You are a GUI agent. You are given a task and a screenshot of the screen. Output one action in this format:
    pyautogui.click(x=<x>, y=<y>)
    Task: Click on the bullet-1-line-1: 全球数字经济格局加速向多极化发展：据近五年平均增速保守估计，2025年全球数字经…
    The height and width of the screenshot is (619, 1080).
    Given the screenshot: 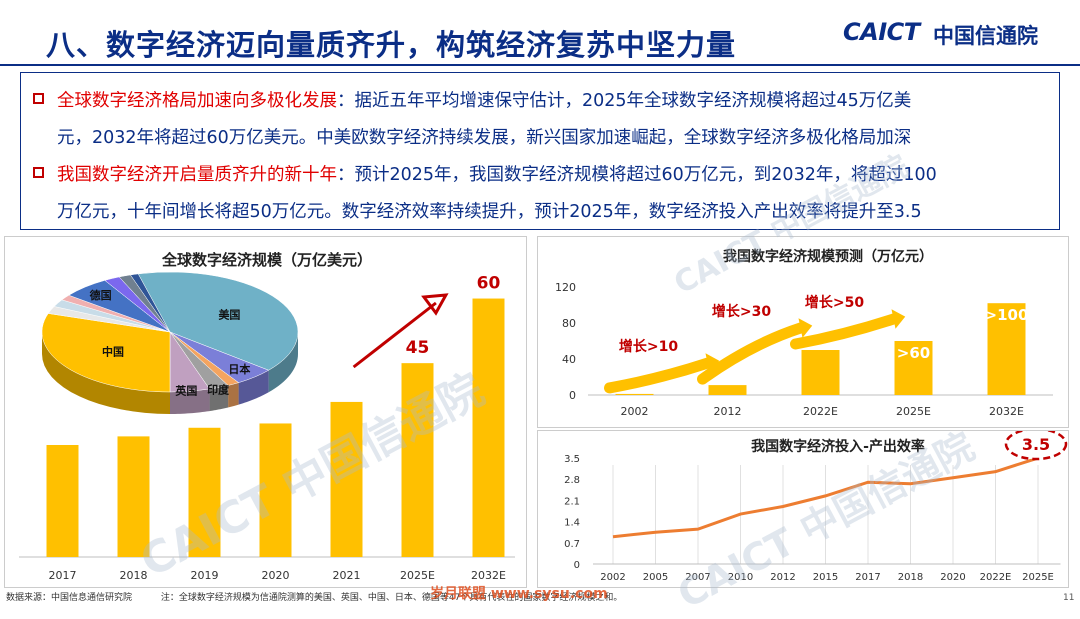 What is the action you would take?
    pyautogui.click(x=484, y=99)
    